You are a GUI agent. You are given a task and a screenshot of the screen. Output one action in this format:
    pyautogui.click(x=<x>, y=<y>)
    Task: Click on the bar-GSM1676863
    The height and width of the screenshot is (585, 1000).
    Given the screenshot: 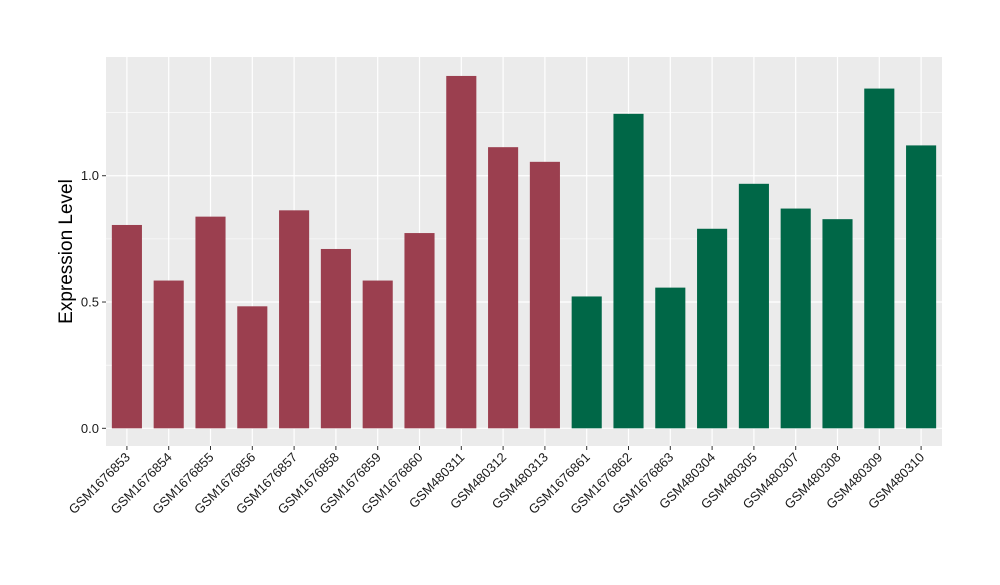 What is the action you would take?
    pyautogui.click(x=670, y=358)
    